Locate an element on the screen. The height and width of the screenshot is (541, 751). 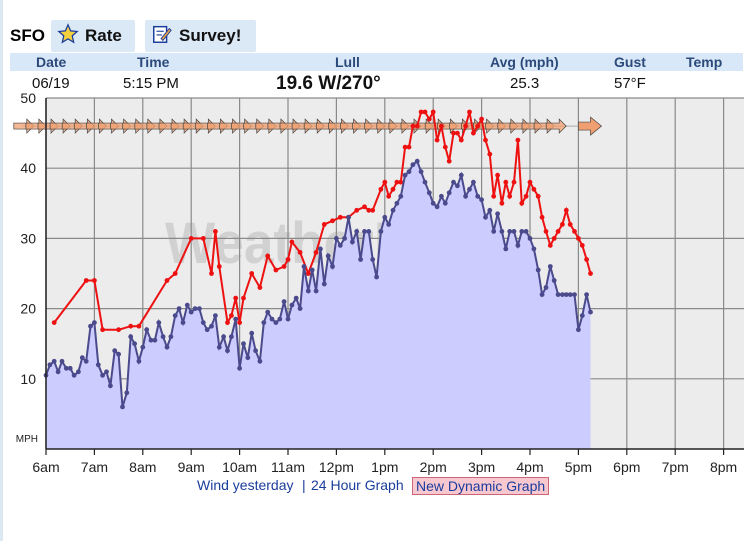
x-tick-label: 11am is located at coordinates (288, 467).